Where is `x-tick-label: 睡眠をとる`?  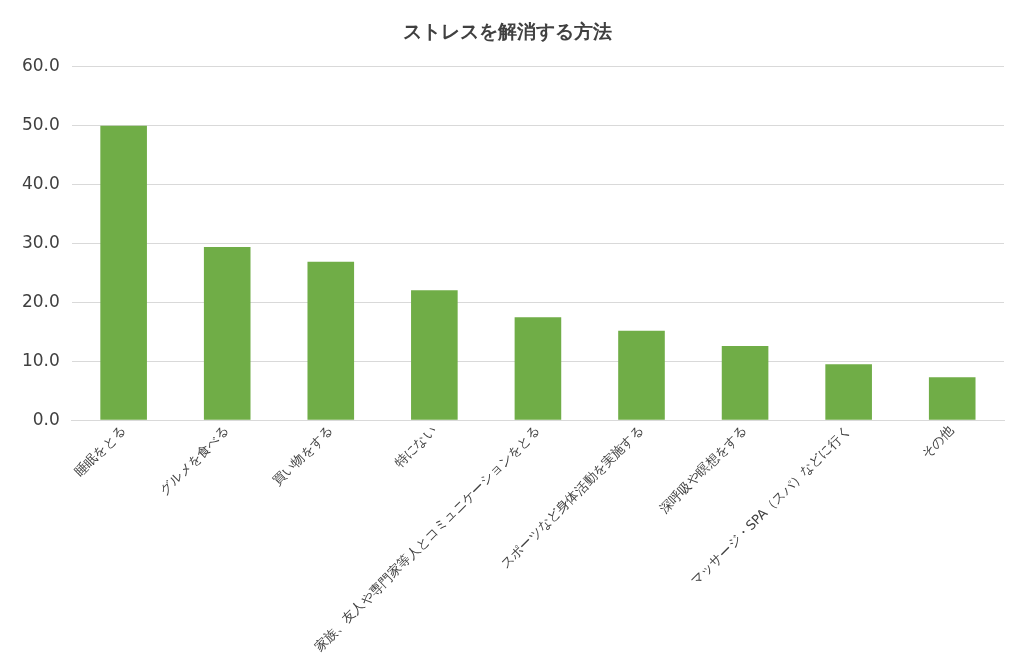 x-tick-label: 睡眠をとる is located at coordinates (100, 451).